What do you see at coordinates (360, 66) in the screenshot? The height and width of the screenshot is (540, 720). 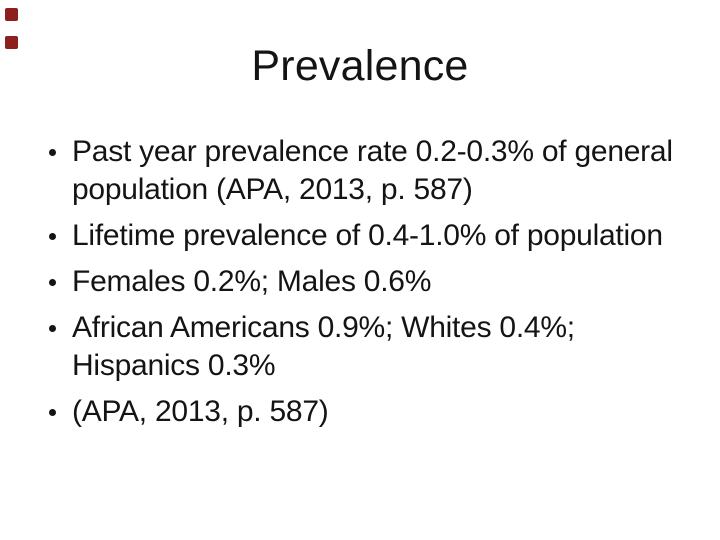 I see `slide-title: Prevalence` at bounding box center [360, 66].